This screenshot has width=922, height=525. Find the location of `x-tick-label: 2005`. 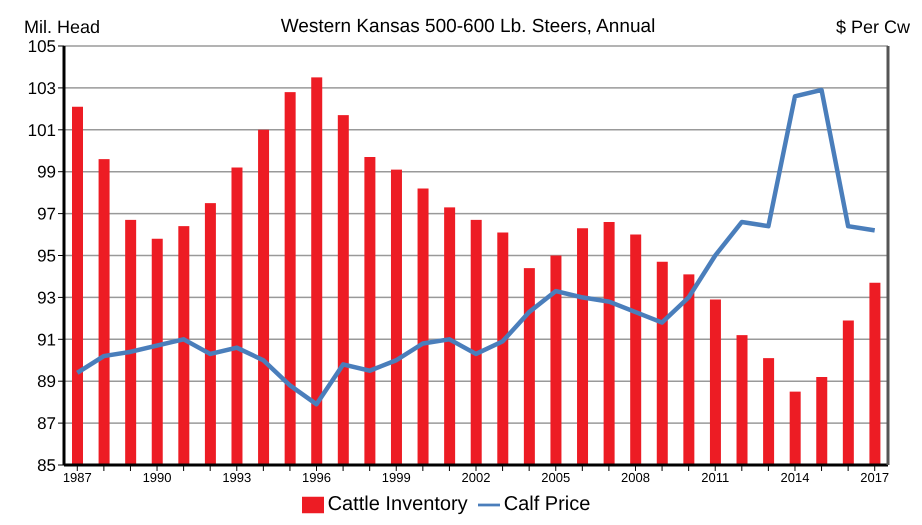

x-tick-label: 2005 is located at coordinates (555, 478).